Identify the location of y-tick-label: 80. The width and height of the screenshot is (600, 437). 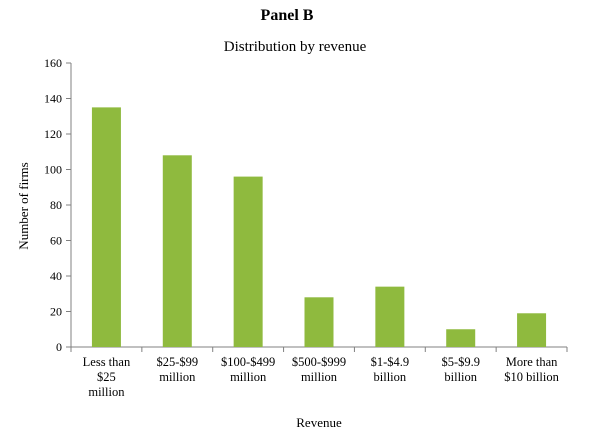
(56, 205).